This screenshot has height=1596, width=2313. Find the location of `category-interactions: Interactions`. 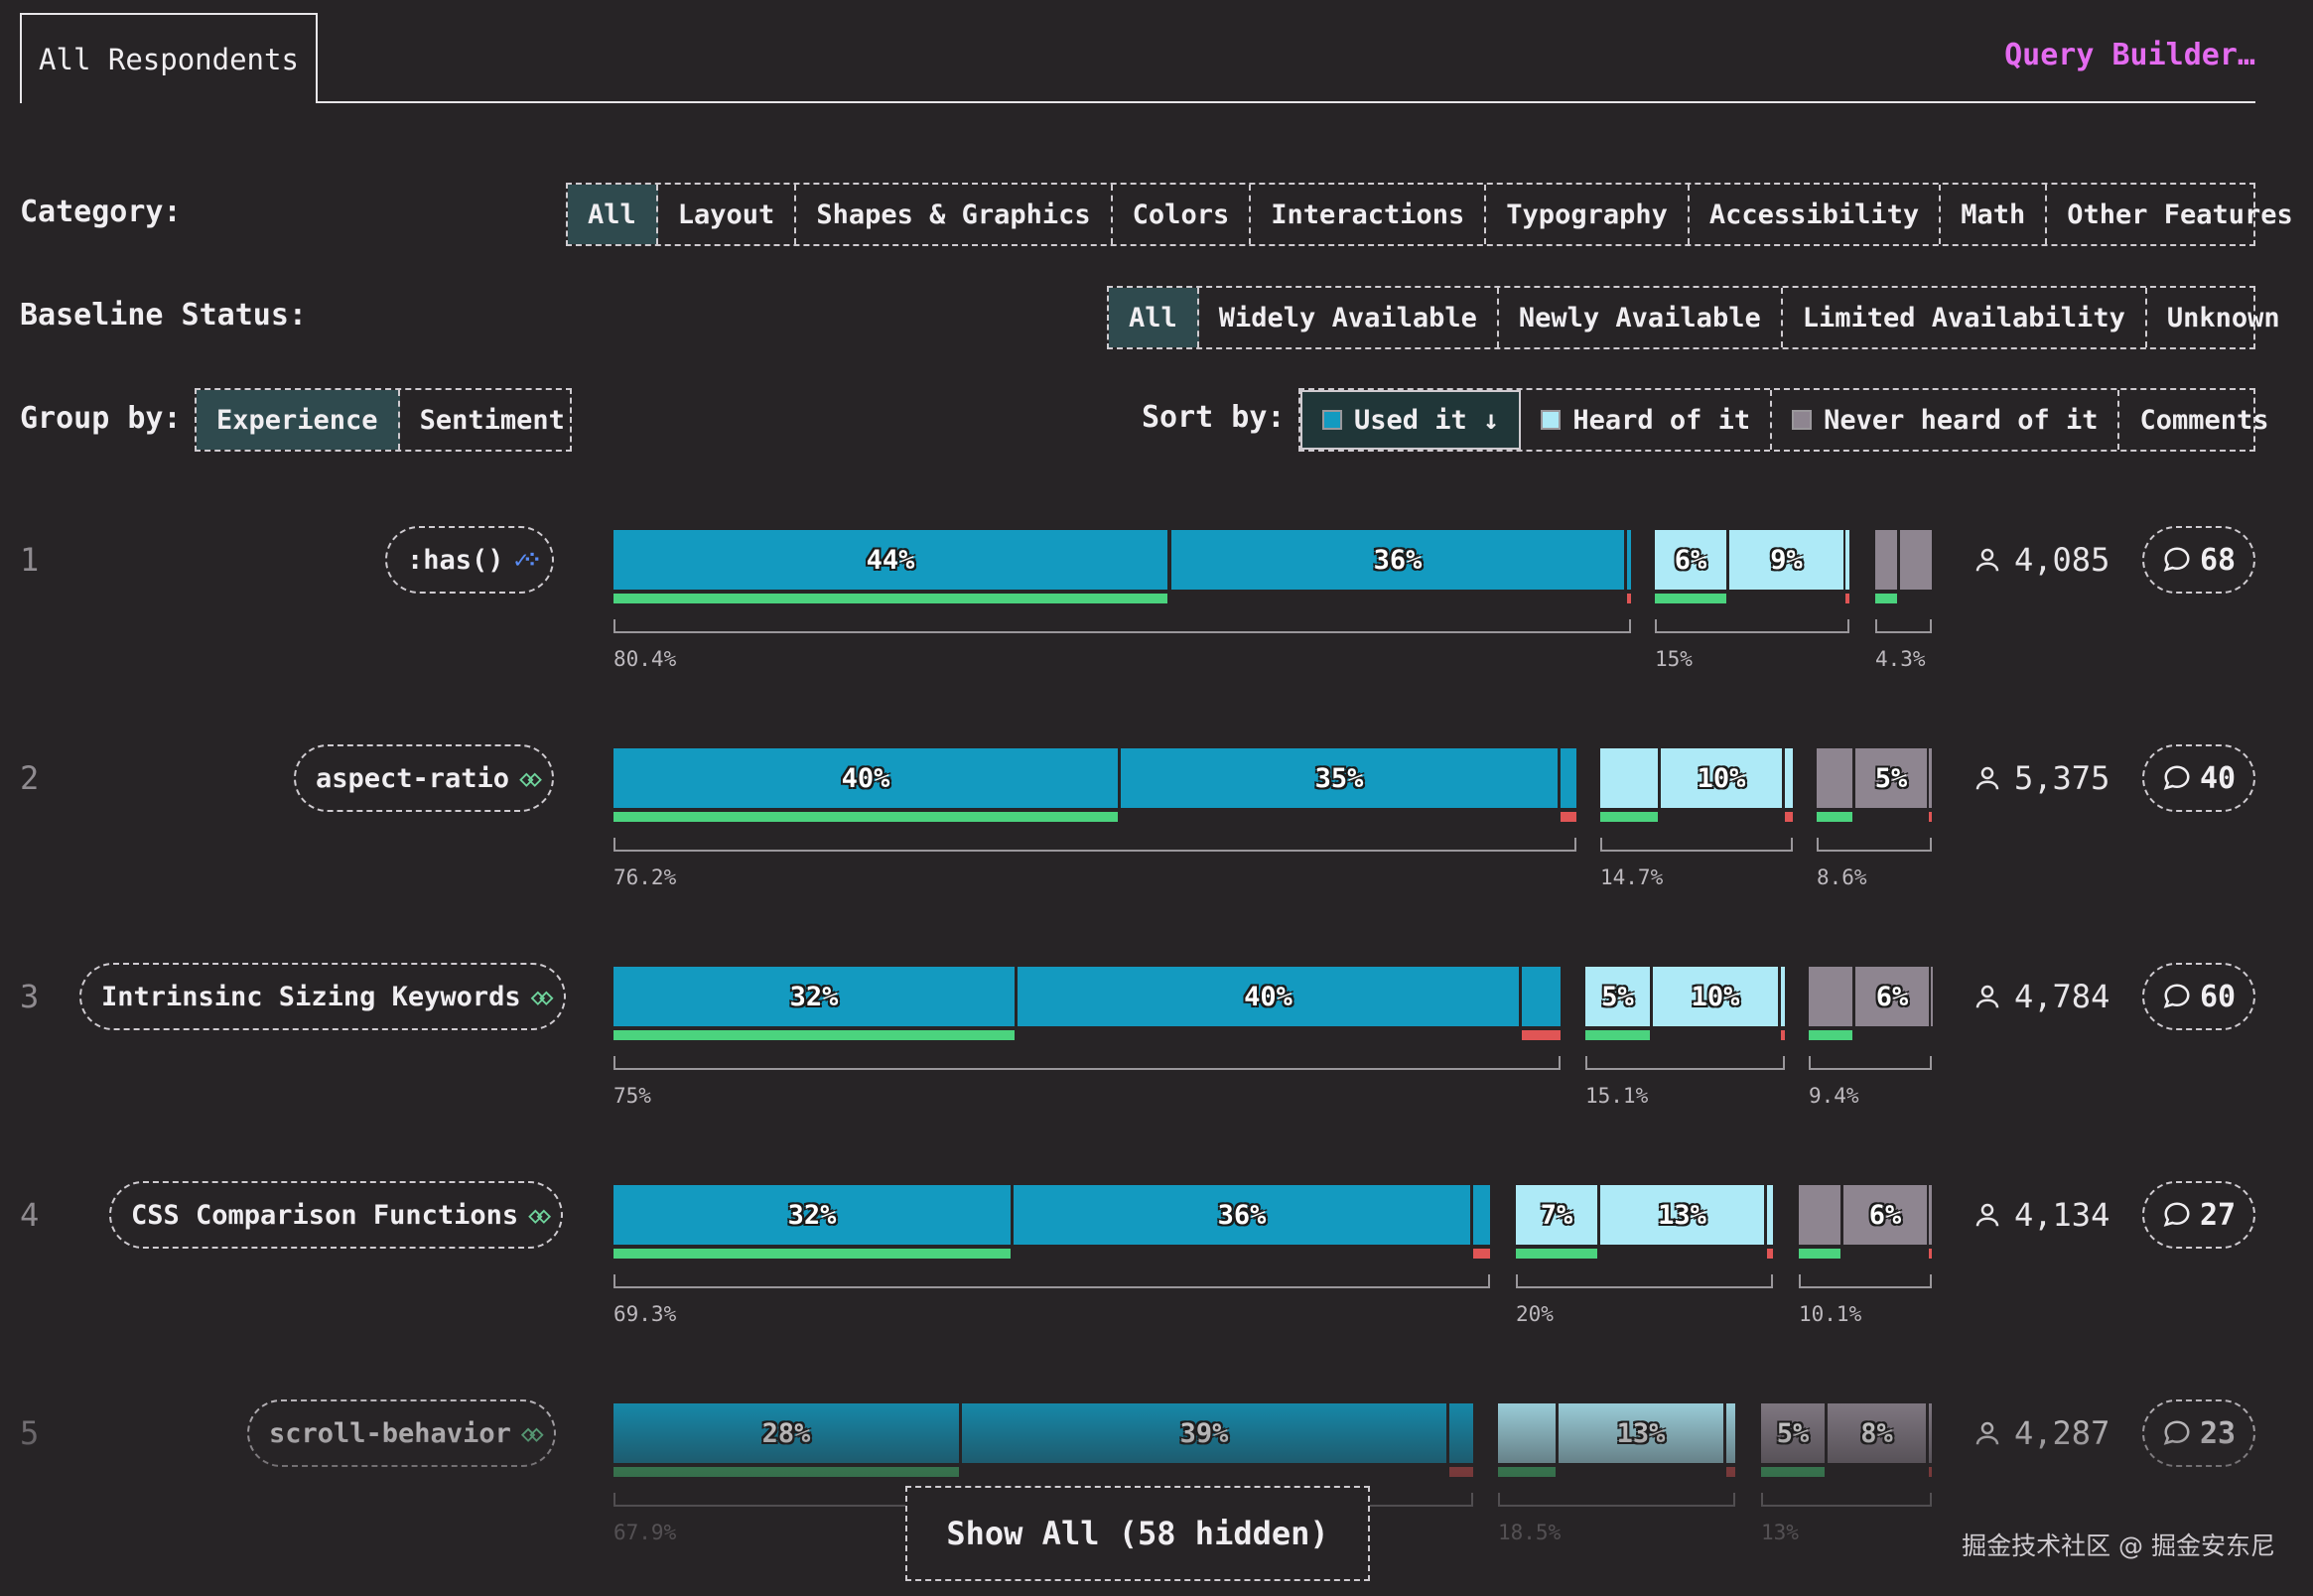

category-interactions: Interactions is located at coordinates (1369, 214).